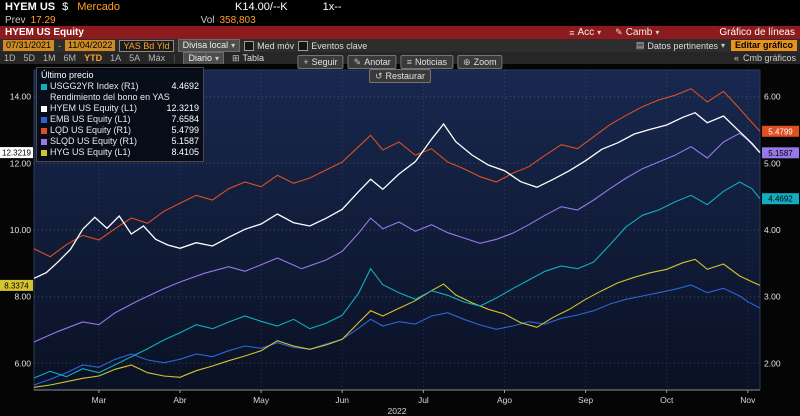 The image size is (800, 416). What do you see at coordinates (320, 62) in the screenshot?
I see `seguir-button: + Seguir` at bounding box center [320, 62].